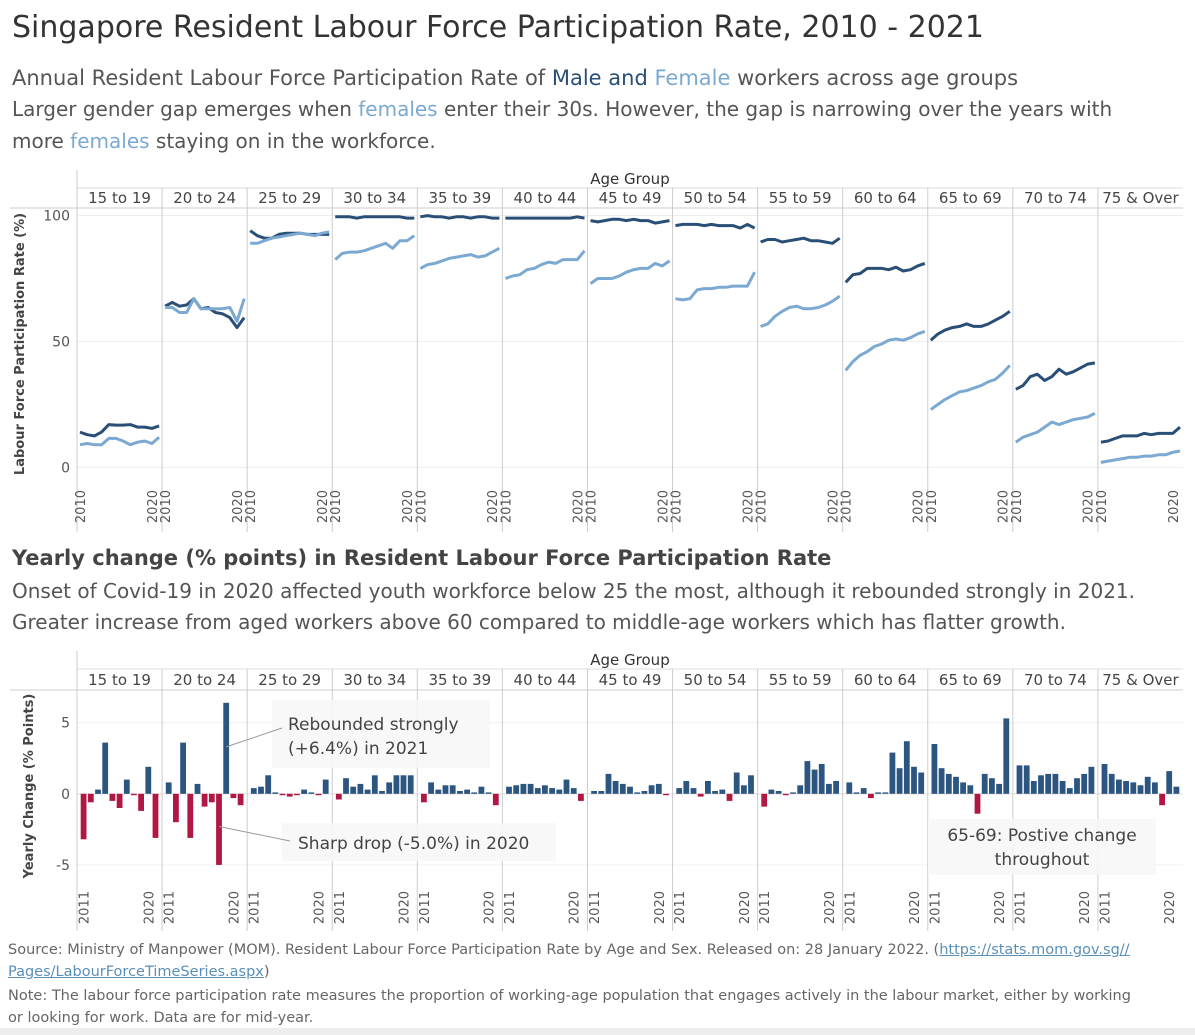  Describe the element at coordinates (597, 1031) in the screenshot. I see `bottom-bar` at that location.